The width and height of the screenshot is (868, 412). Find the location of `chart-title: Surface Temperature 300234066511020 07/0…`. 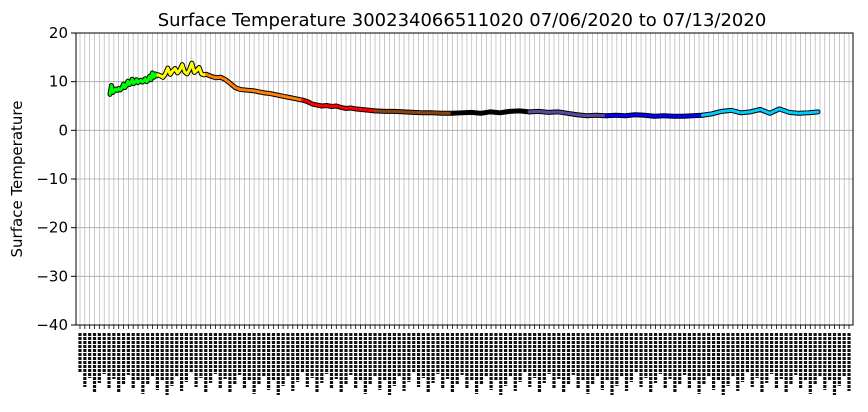

chart-title: Surface Temperature 300234066511020 07/0… is located at coordinates (462, 20).